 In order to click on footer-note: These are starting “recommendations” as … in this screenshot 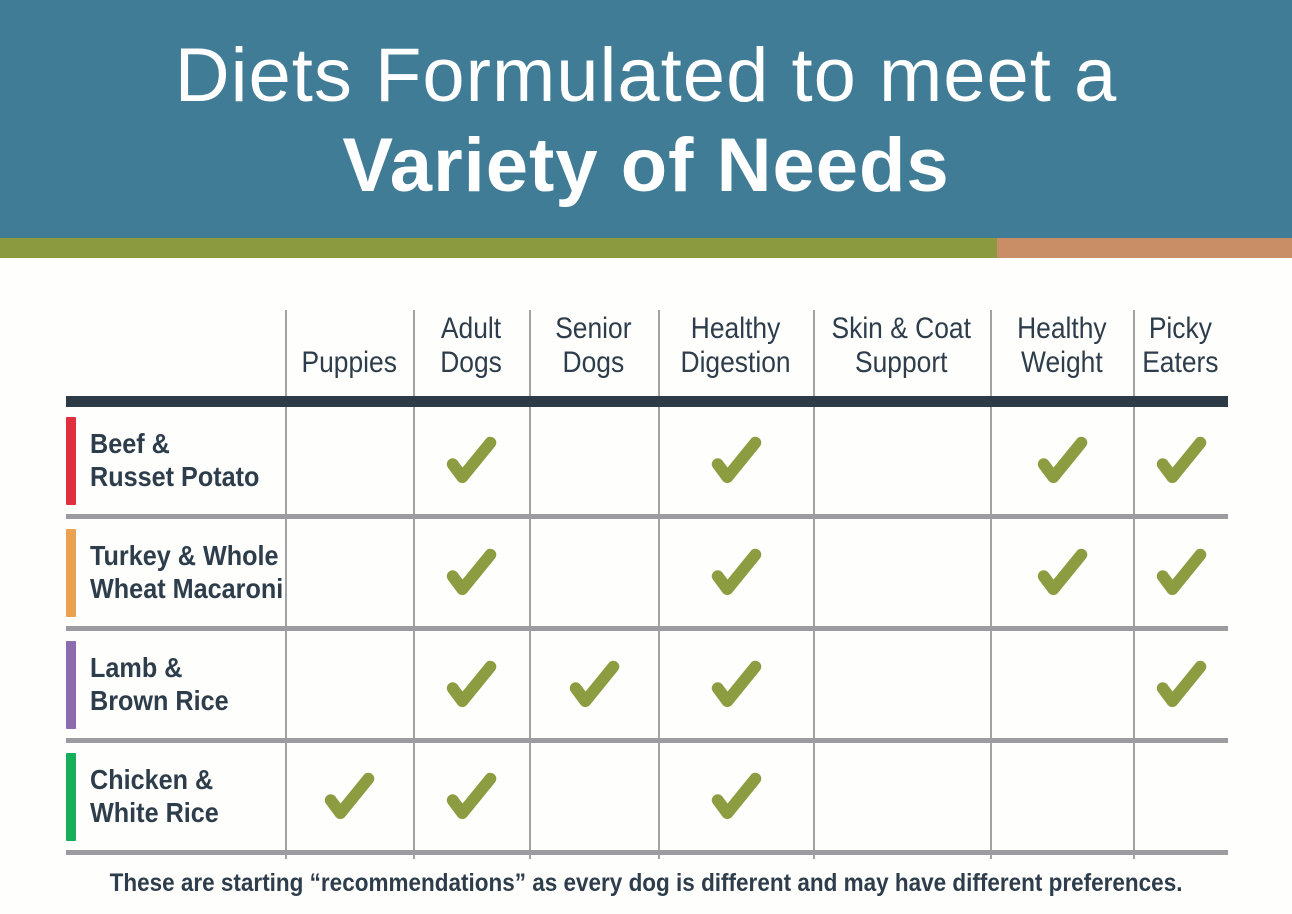, I will do `click(646, 883)`.